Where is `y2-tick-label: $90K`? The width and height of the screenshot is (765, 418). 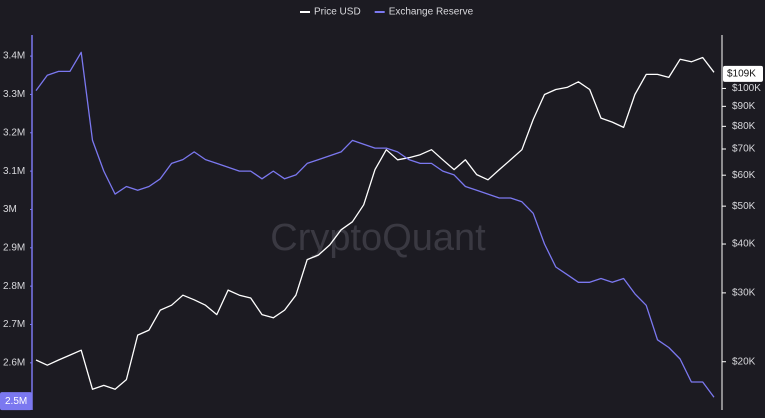 y2-tick-label: $90K is located at coordinates (744, 106).